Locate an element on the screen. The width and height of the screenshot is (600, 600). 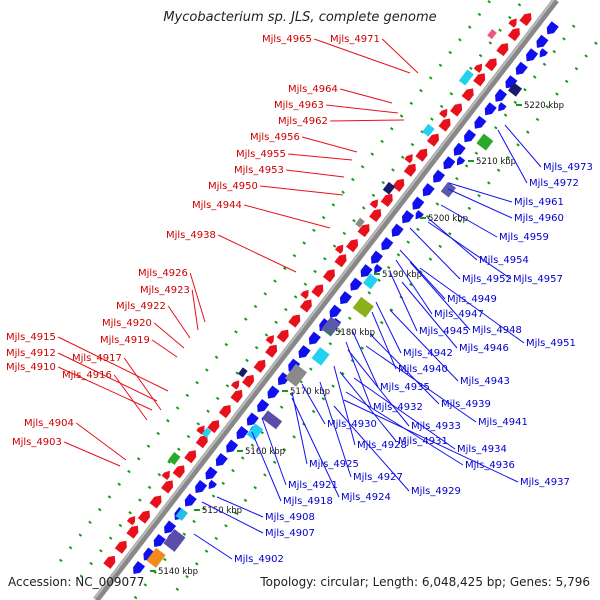
right-gene-label: Mjls_4973 is located at coordinates (568, 167).